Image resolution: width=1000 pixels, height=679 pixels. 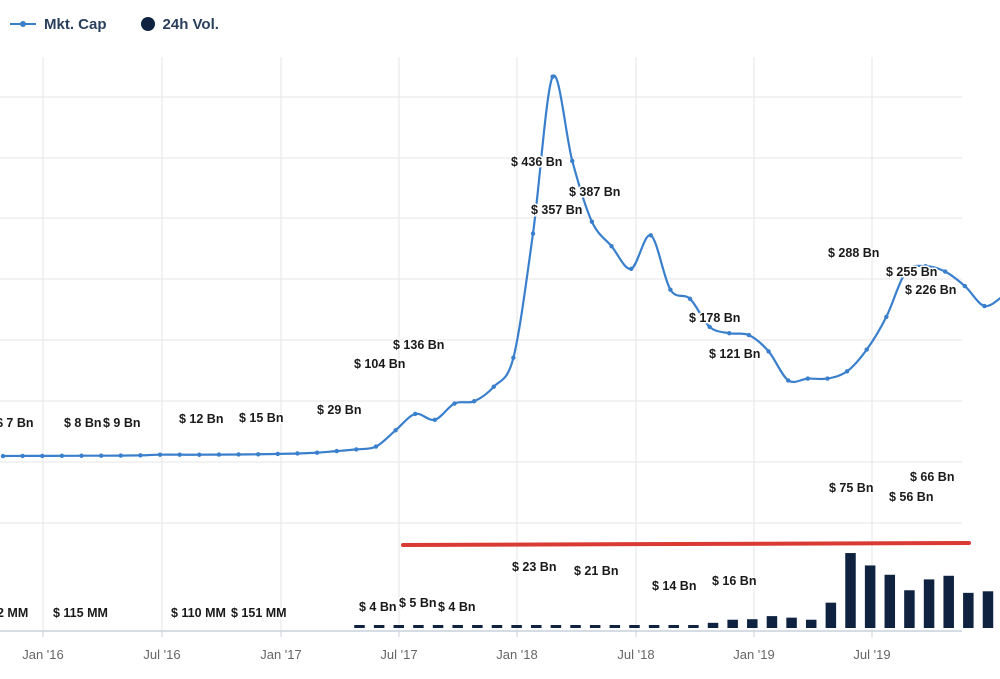 I want to click on reference-lines, so click(x=686, y=544).